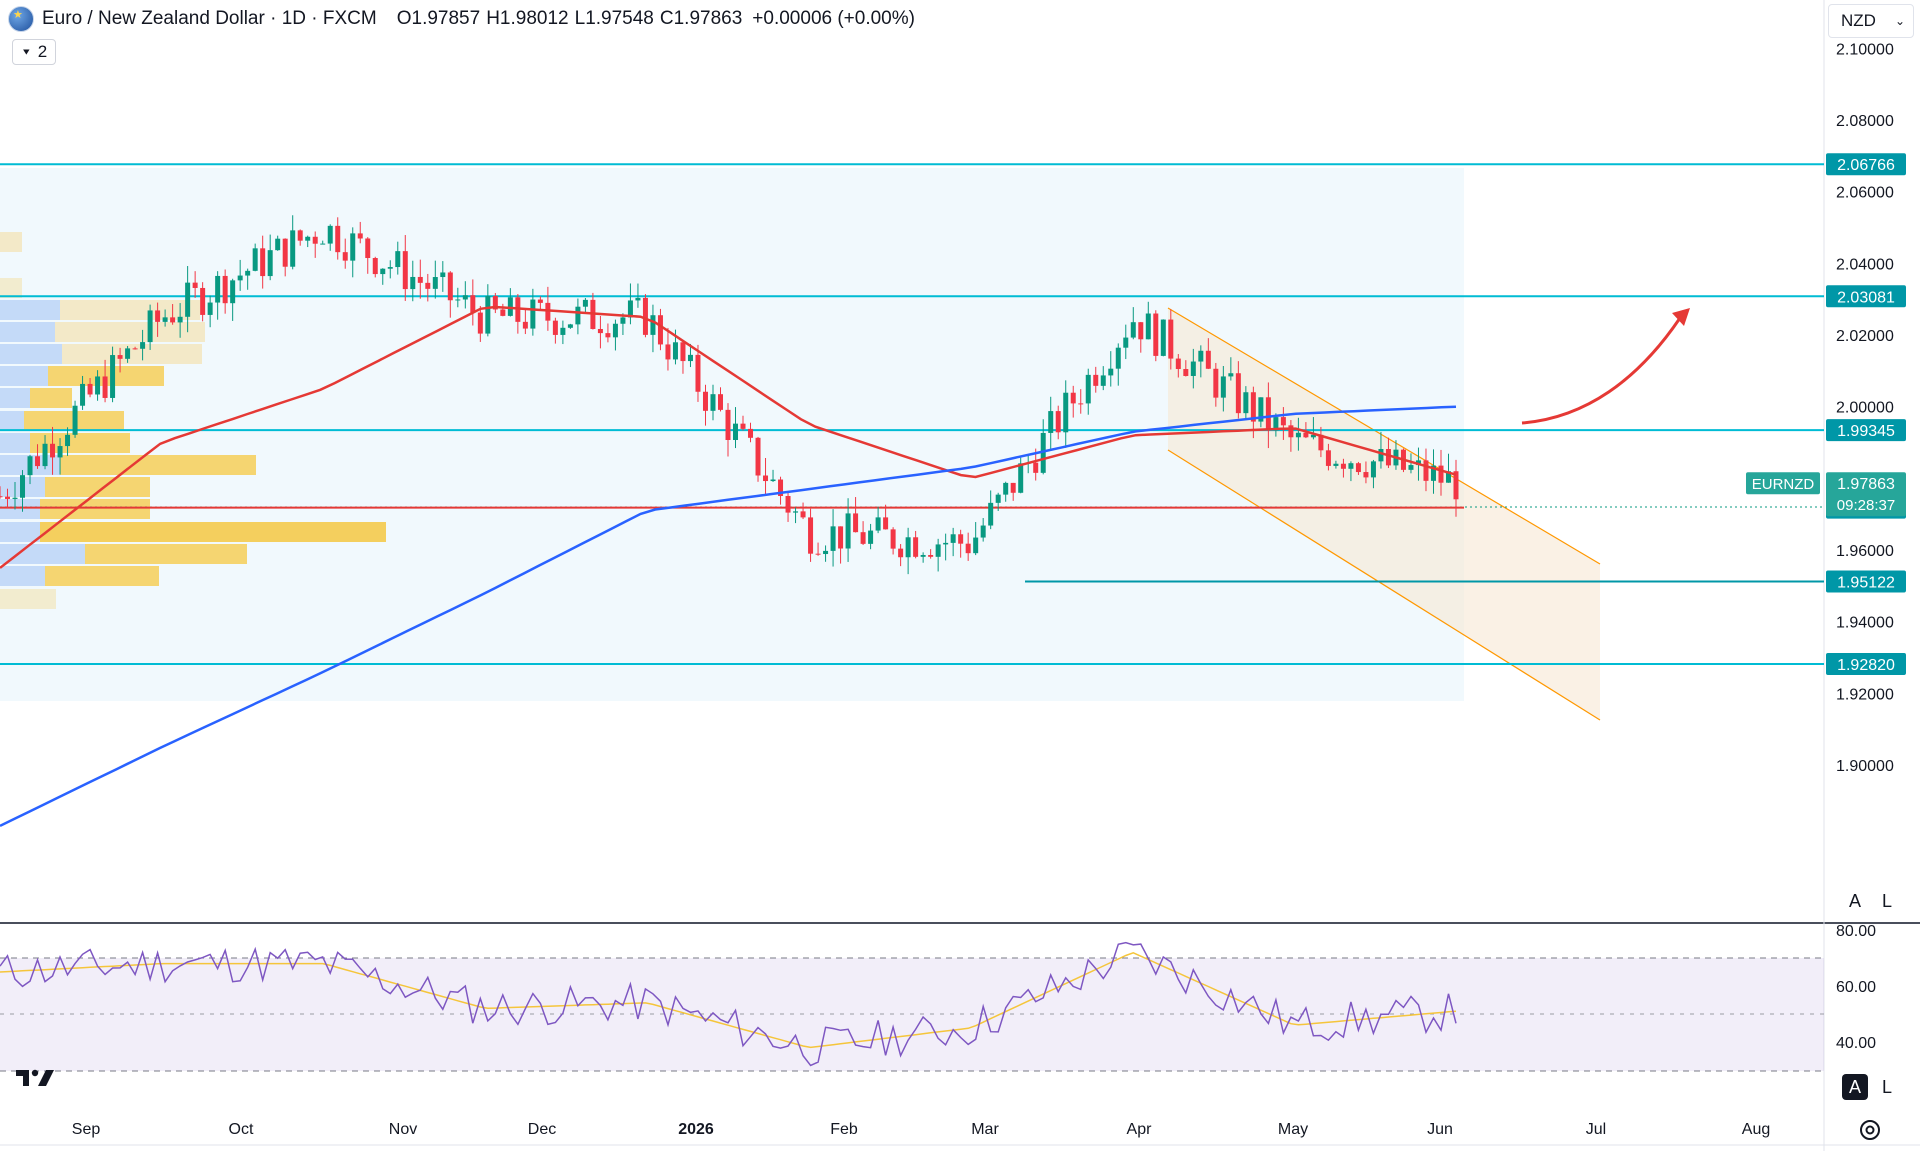 The width and height of the screenshot is (1920, 1151). What do you see at coordinates (1605, 366) in the screenshot?
I see `forecast-arrow` at bounding box center [1605, 366].